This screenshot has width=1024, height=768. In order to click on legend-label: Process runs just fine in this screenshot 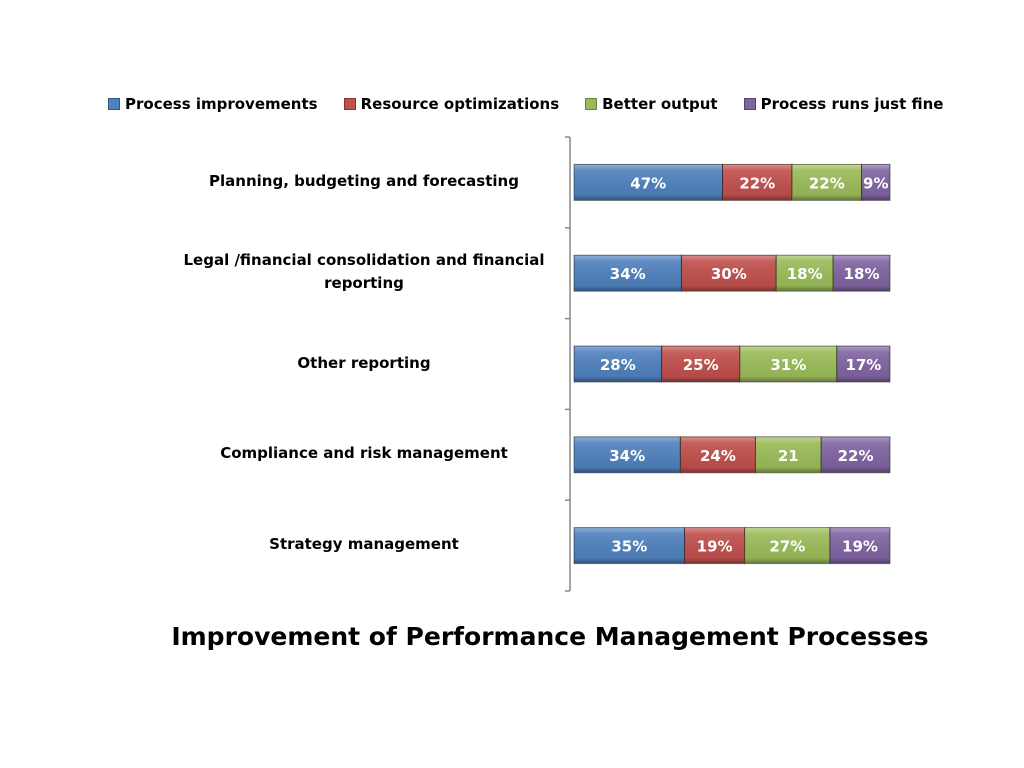, I will do `click(852, 104)`.